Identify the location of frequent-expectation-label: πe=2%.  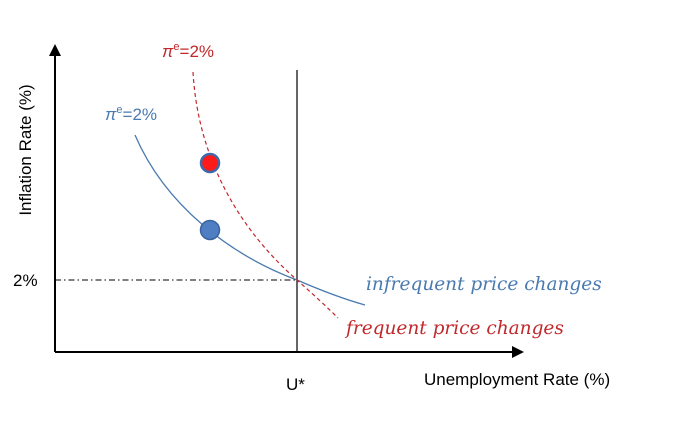
(188, 51).